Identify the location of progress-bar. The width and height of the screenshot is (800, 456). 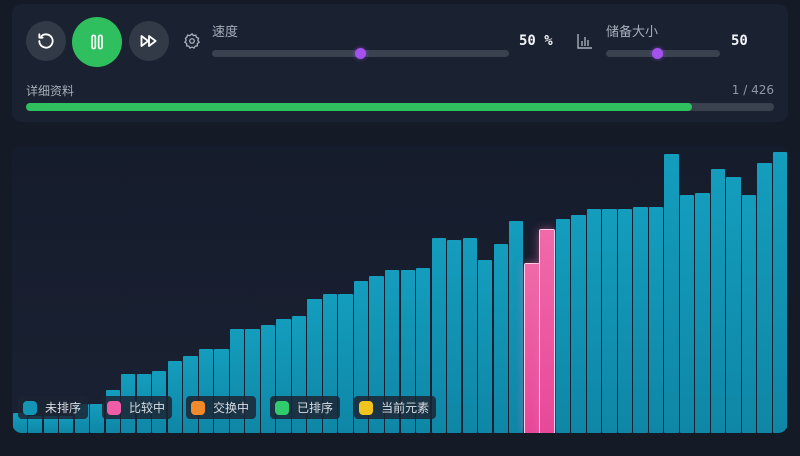
(400, 107).